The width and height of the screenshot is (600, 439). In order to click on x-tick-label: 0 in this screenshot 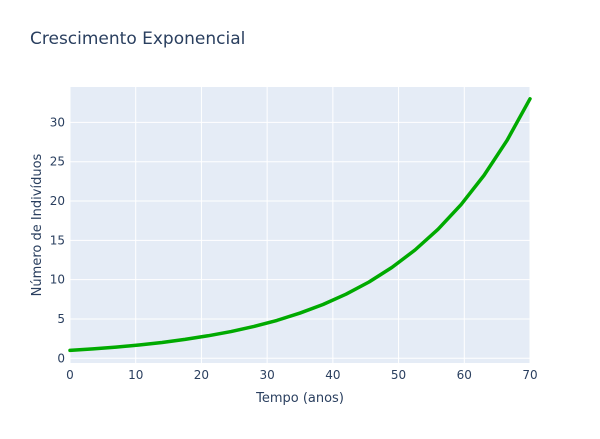, I will do `click(70, 375)`.